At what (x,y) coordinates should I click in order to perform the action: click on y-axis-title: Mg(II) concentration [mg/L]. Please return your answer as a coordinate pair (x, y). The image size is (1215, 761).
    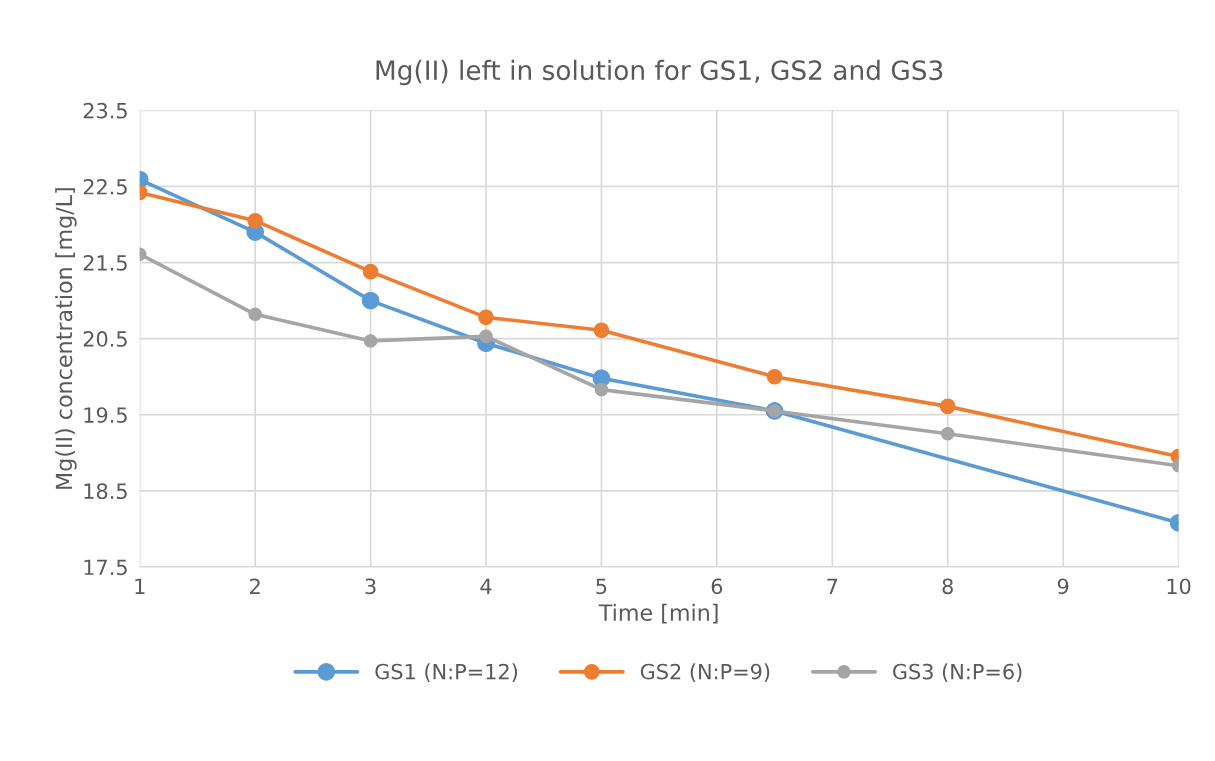
    Looking at the image, I should click on (66, 338).